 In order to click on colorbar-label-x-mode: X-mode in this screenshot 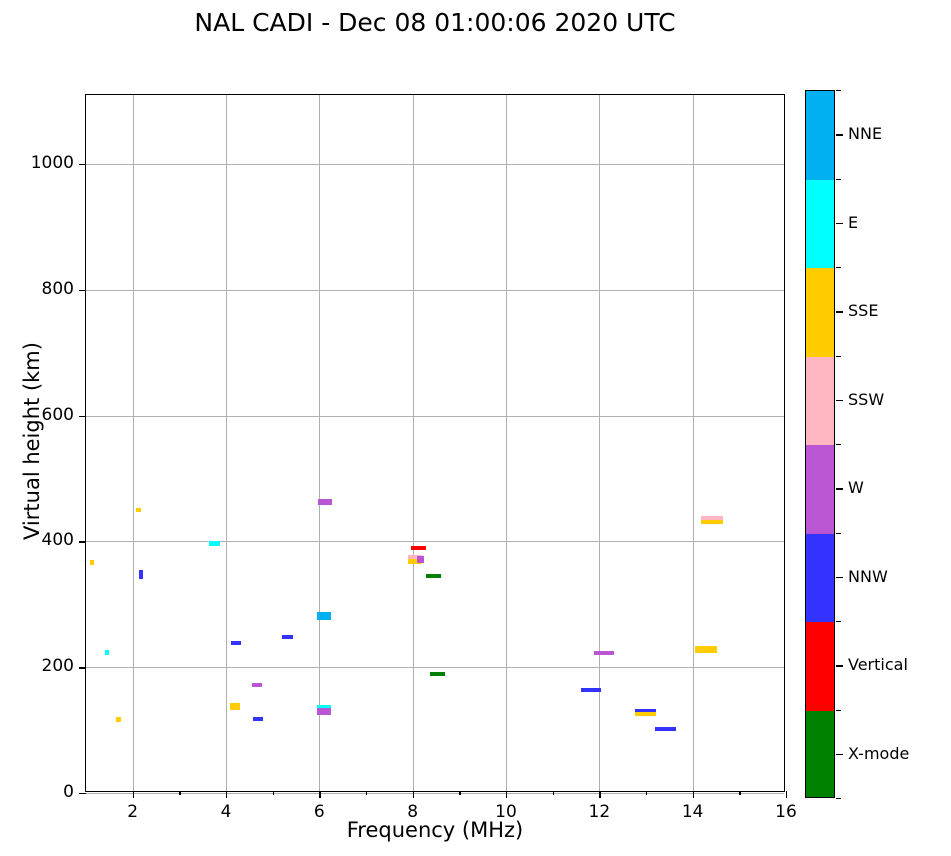, I will do `click(879, 753)`.